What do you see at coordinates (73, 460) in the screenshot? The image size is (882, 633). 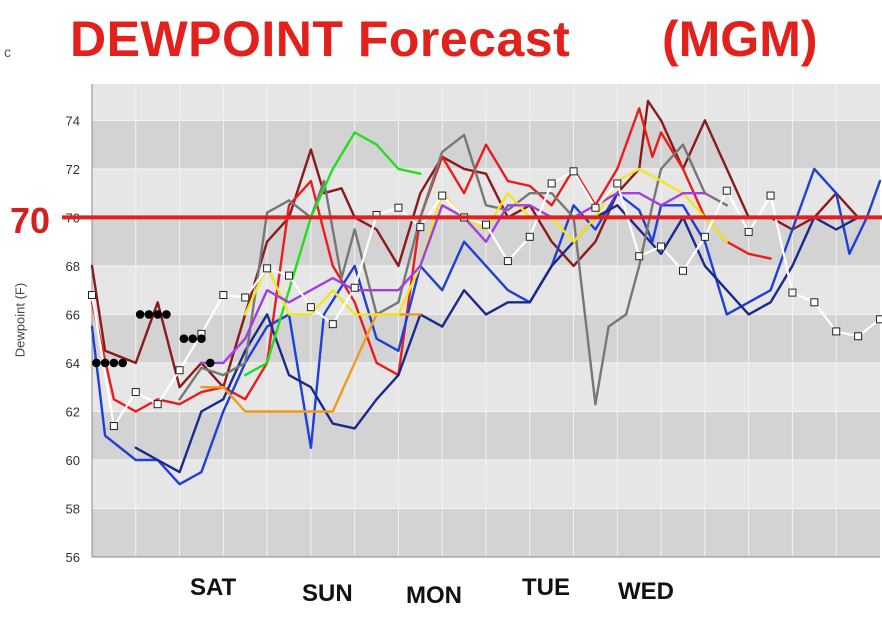 I see `y-tick-label: 60` at bounding box center [73, 460].